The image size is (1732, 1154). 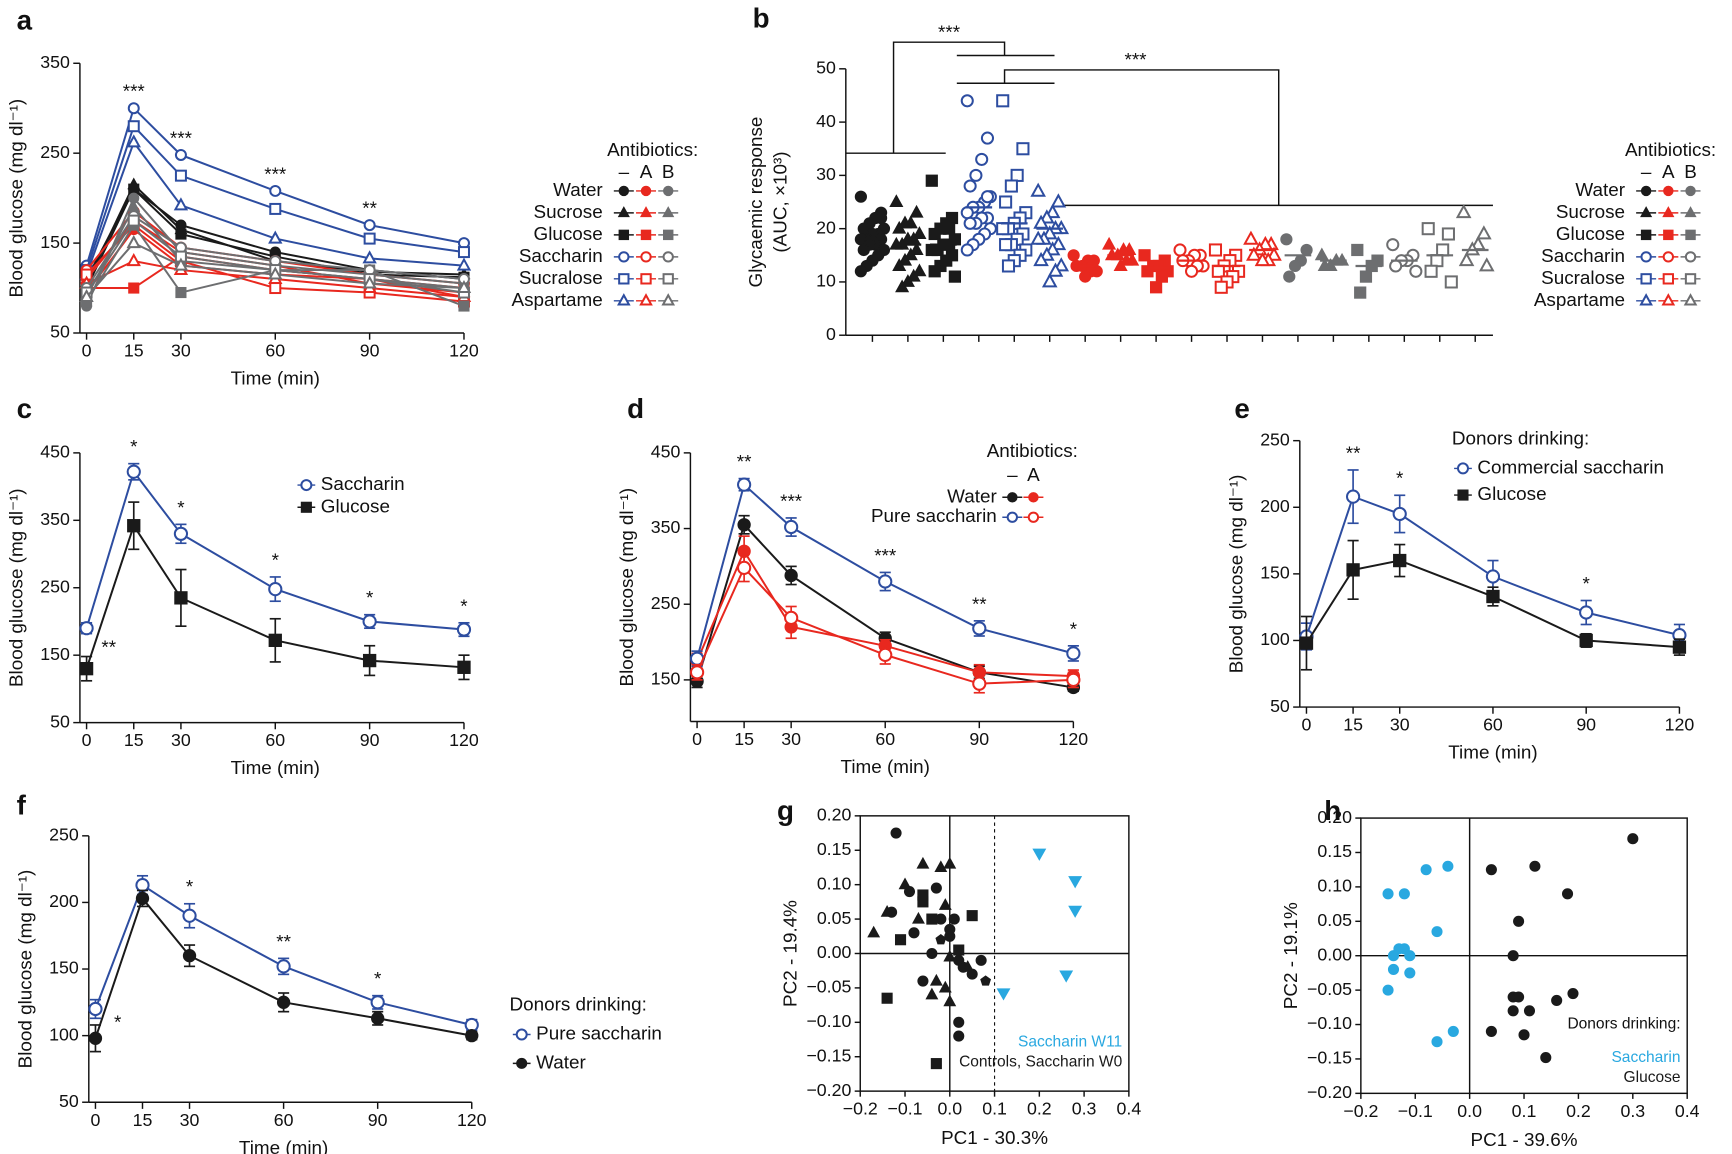 What do you see at coordinates (1275, 639) in the screenshot?
I see `y-tick-label: 100` at bounding box center [1275, 639].